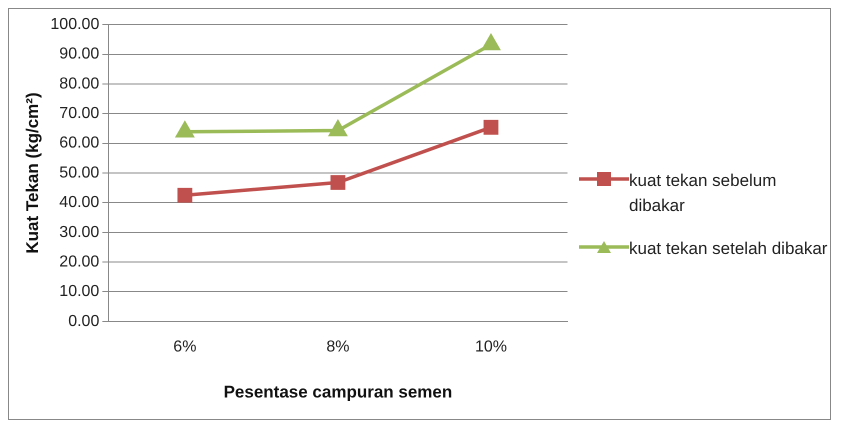 The image size is (841, 430). I want to click on x-tick-label: 6%, so click(184, 346).